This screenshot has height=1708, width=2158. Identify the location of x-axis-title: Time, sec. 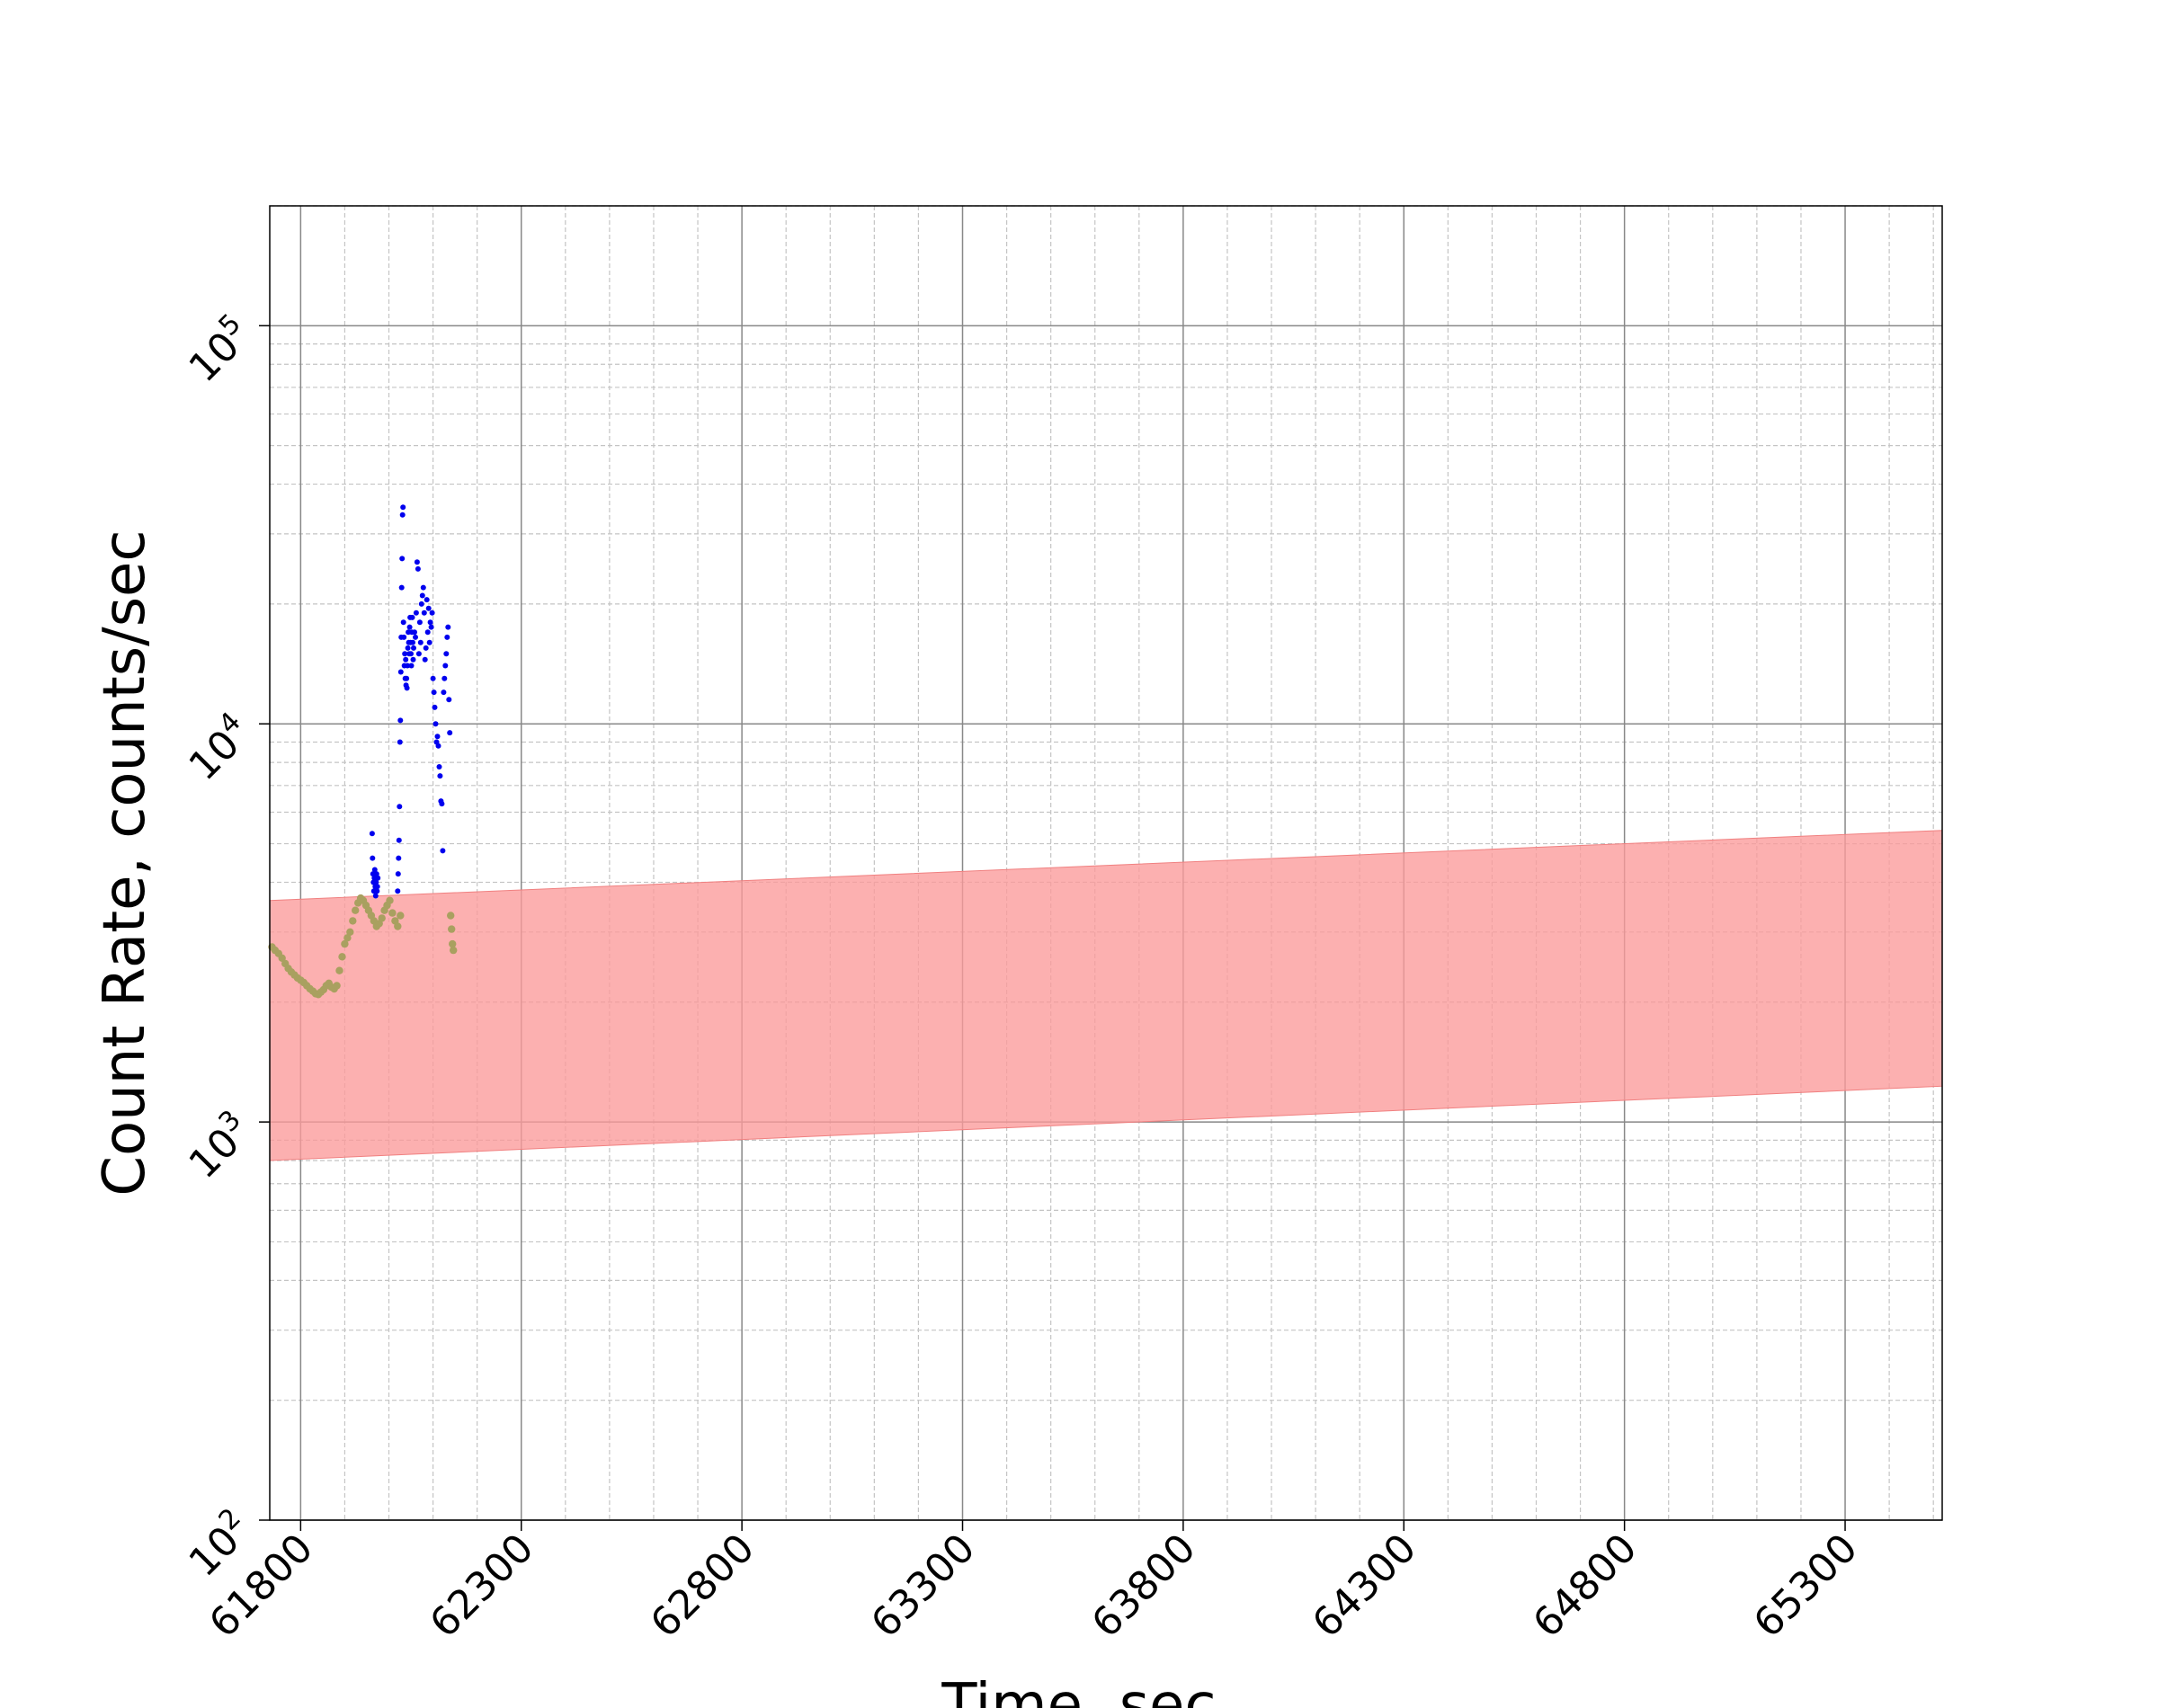
(1078, 1690).